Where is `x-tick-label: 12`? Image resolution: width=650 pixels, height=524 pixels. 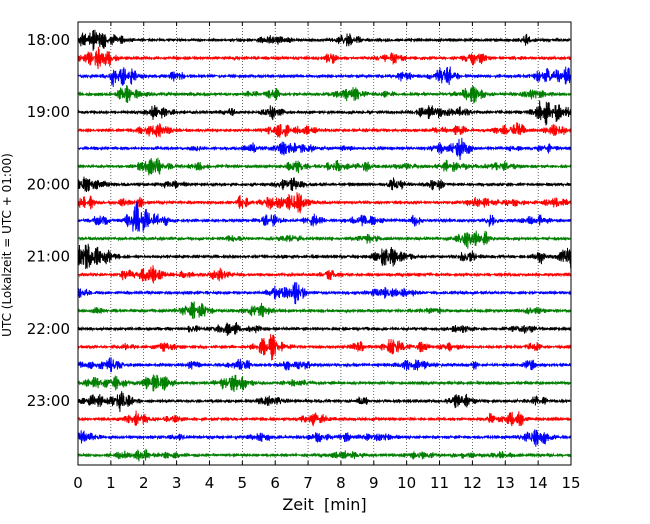 x-tick-label: 12 is located at coordinates (472, 483).